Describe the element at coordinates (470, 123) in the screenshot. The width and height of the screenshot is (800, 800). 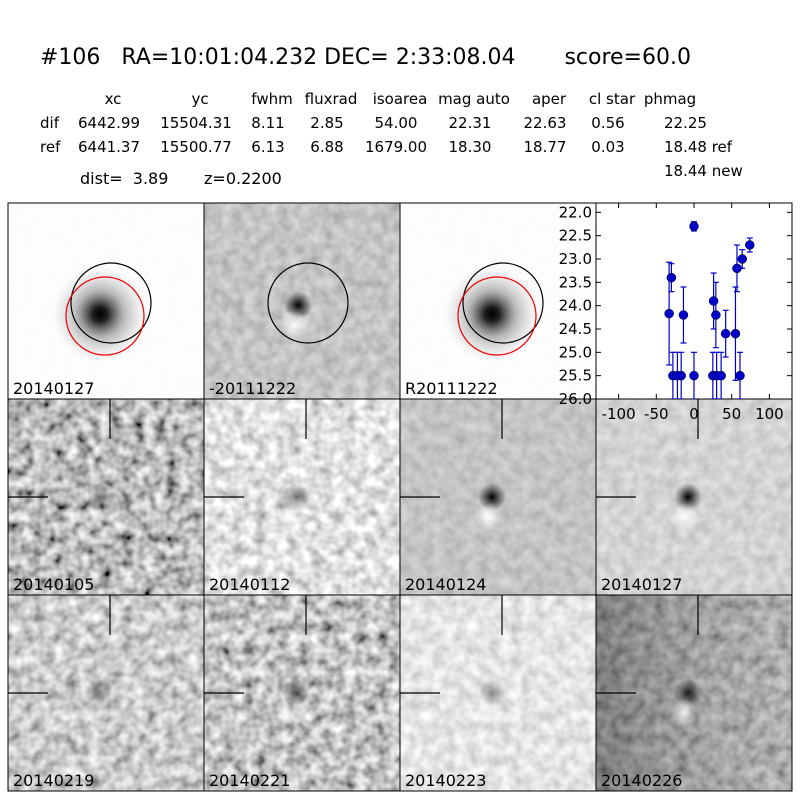
I see `table-cell: 22.31` at that location.